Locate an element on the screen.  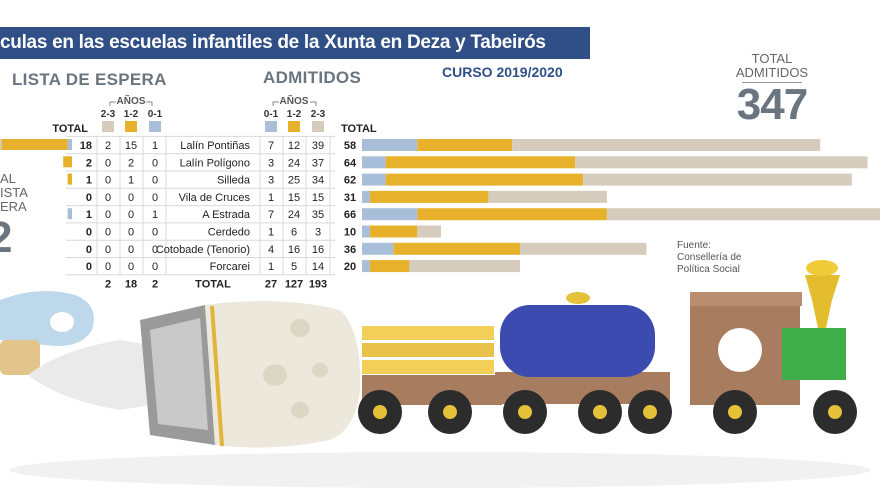
admitted-value-cell: 6 is located at coordinates (294, 233).